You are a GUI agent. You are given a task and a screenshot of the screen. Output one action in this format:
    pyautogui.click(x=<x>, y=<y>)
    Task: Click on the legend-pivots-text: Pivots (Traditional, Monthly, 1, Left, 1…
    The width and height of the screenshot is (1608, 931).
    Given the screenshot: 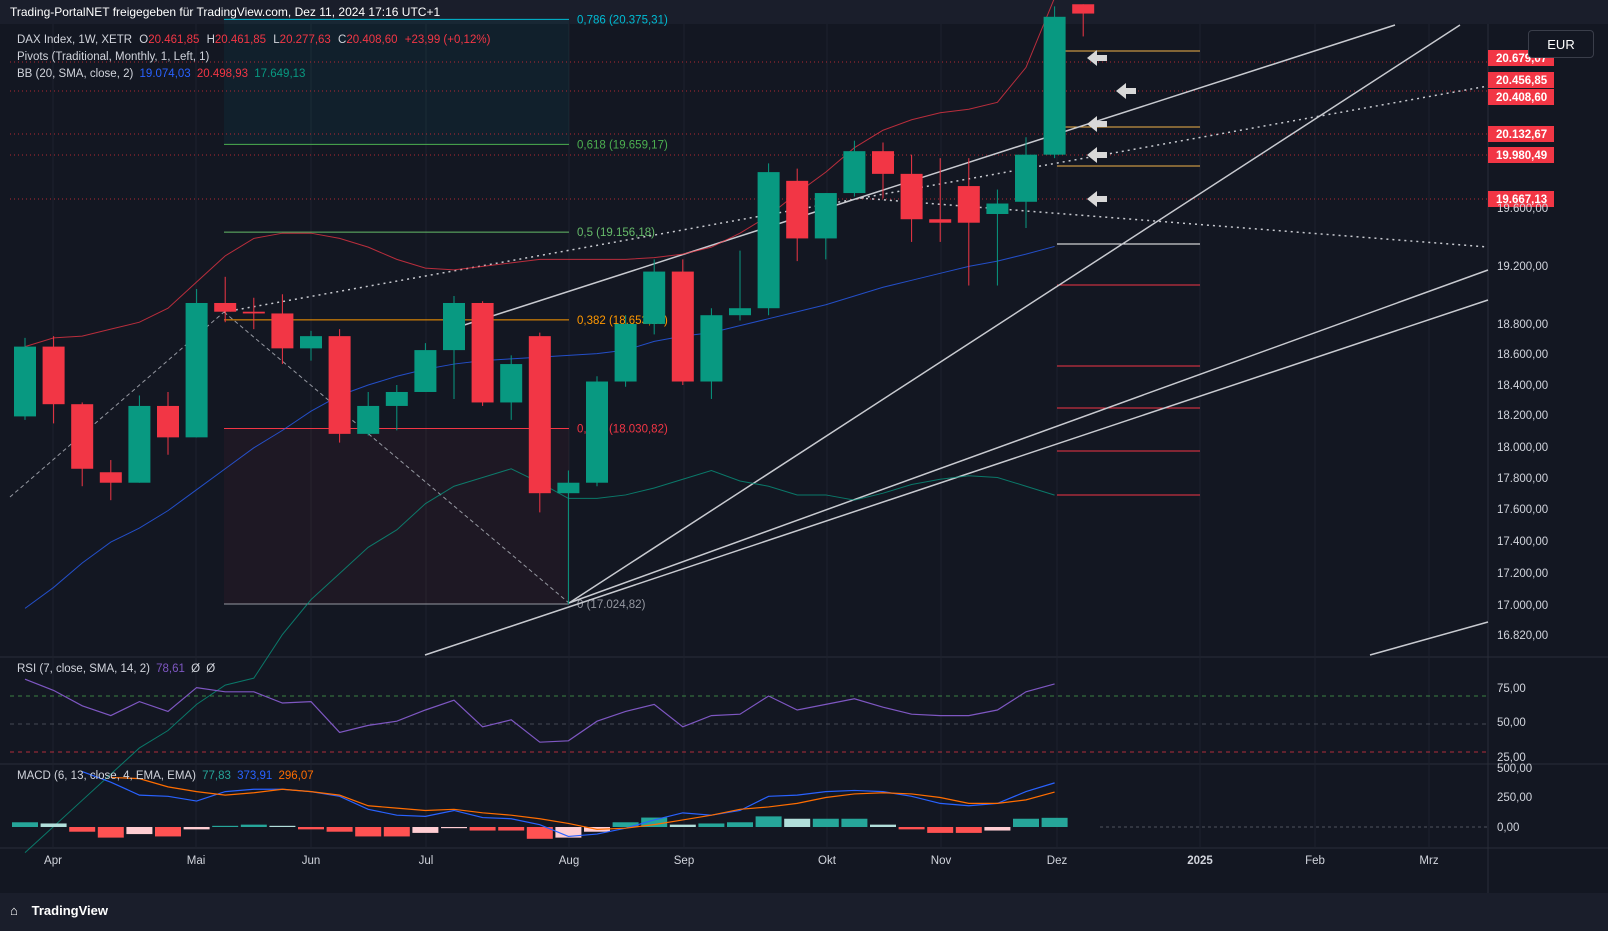 What is the action you would take?
    pyautogui.click(x=113, y=57)
    